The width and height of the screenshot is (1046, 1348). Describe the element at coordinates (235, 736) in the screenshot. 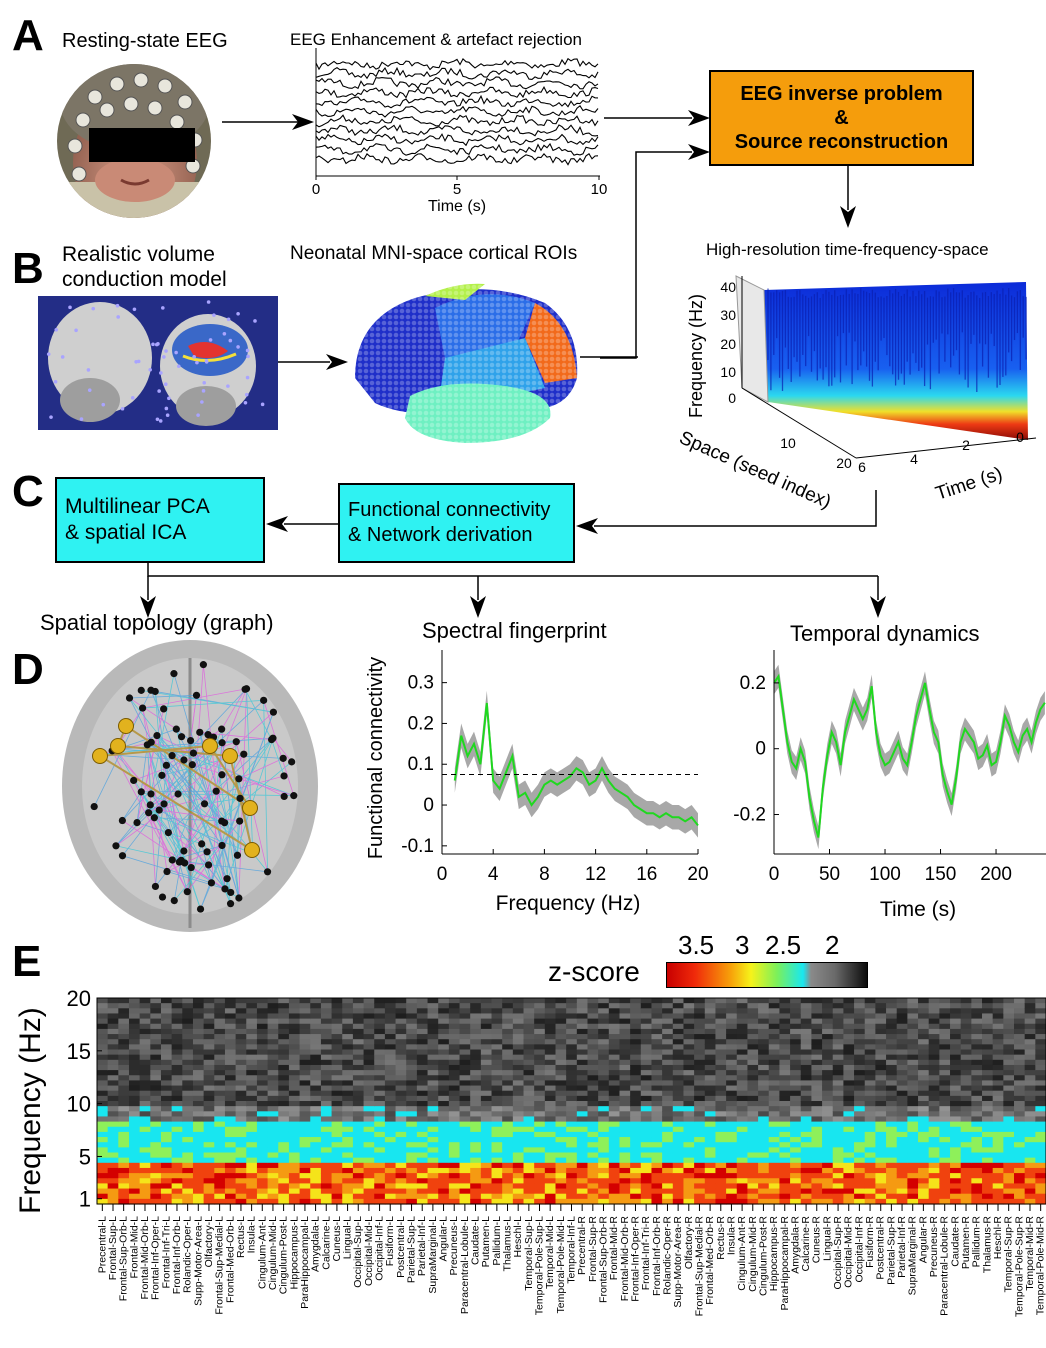

I see `graph-edge` at that location.